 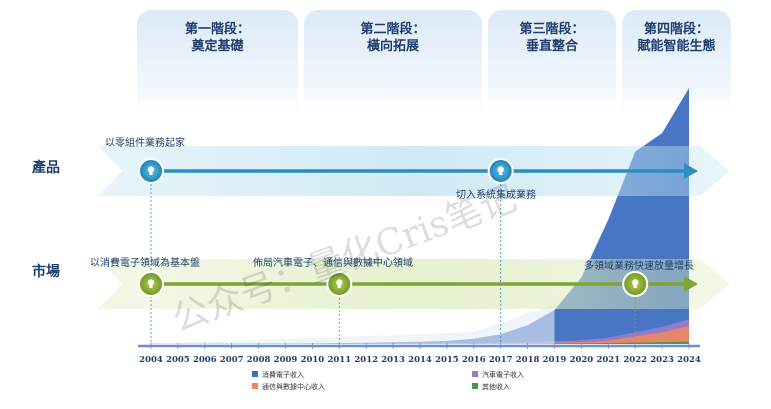 I want to click on stage-title: 第四階段：, so click(x=676, y=29).